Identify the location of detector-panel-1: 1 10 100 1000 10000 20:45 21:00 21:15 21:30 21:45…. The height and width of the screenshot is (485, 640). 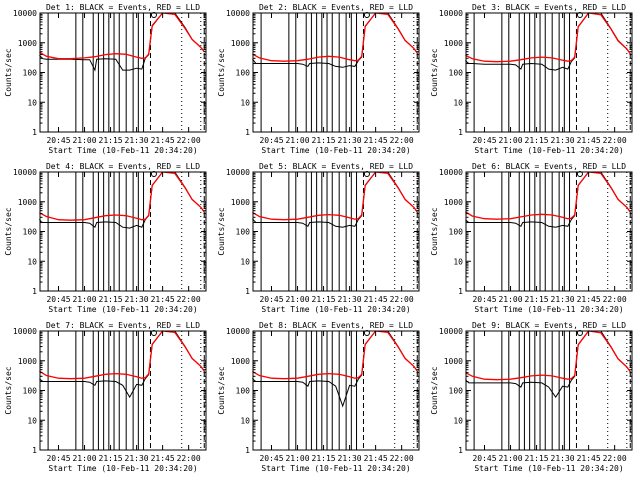
(105, 79).